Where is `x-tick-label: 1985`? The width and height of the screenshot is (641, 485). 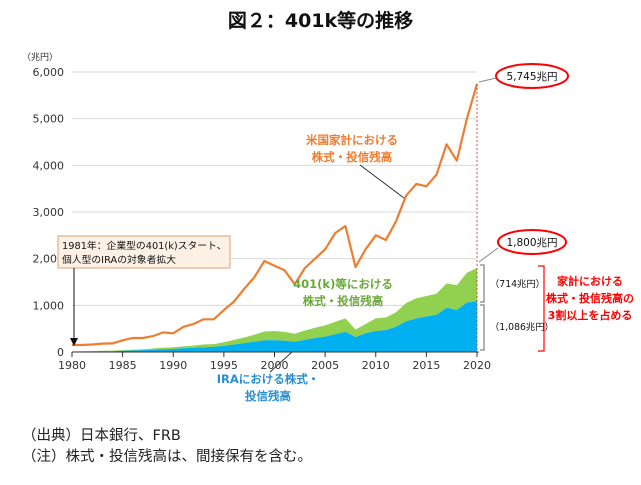
x-tick-label: 1985 is located at coordinates (123, 365).